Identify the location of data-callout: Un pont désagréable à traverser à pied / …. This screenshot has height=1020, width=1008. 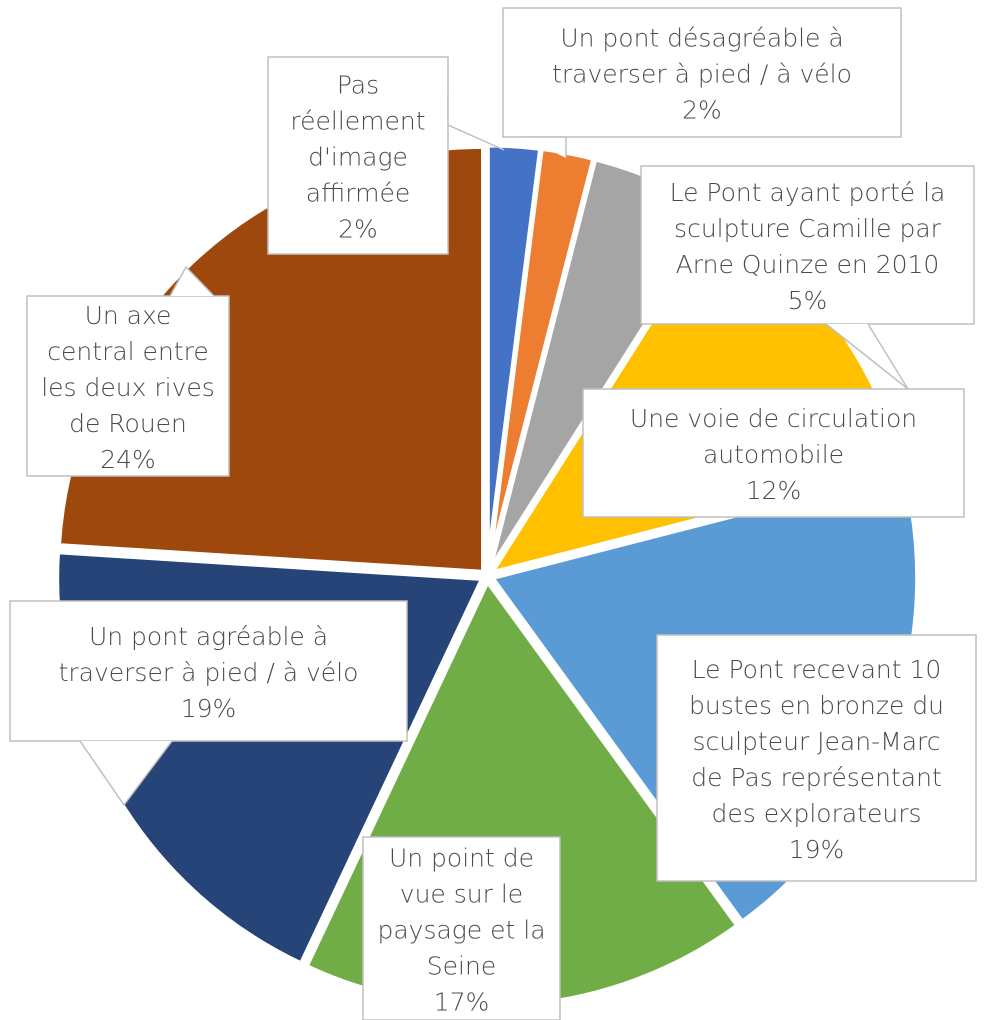
(702, 82).